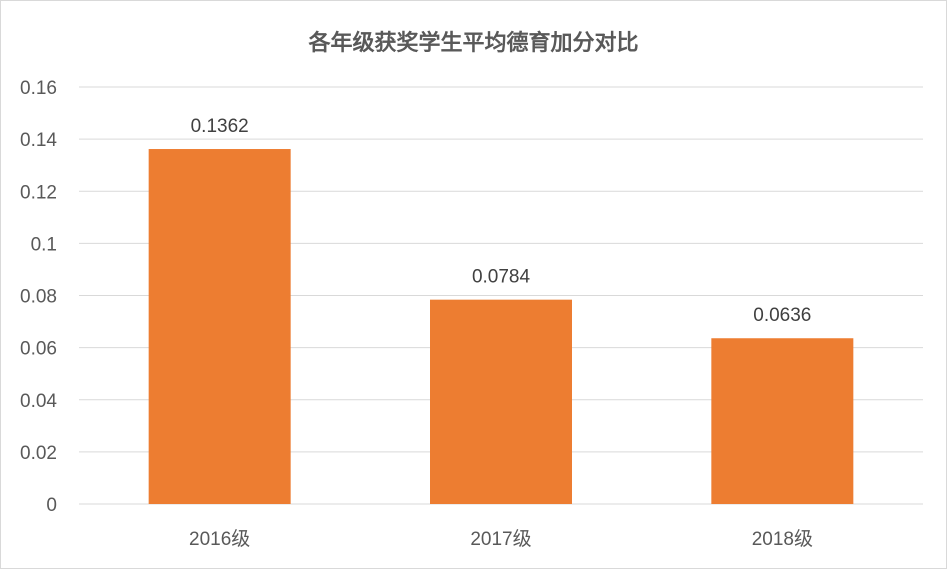 The image size is (947, 569). I want to click on data-label: 0.1362, so click(220, 126).